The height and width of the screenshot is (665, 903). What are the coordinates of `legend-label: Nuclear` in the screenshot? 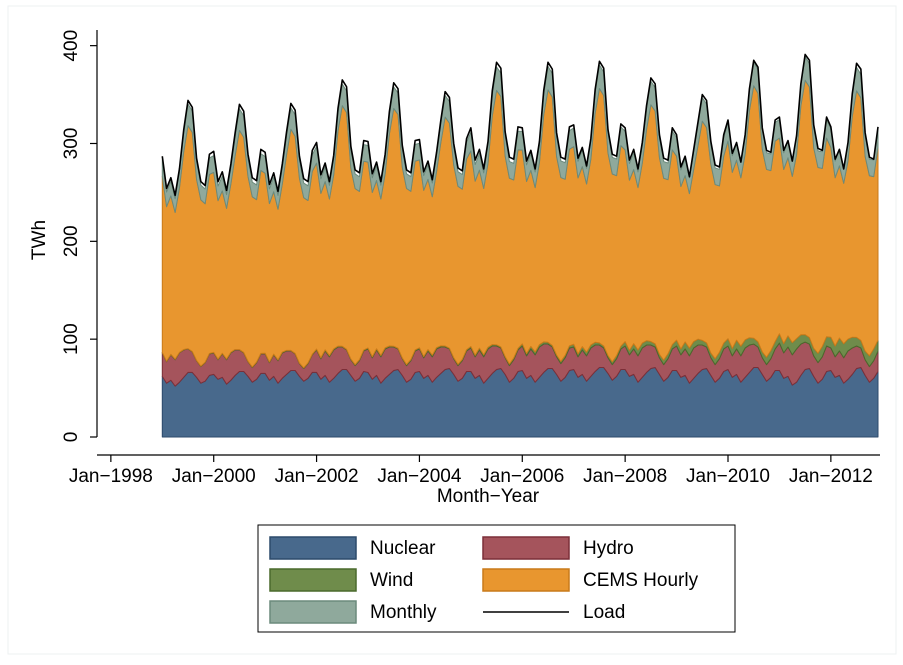 It's located at (403, 548).